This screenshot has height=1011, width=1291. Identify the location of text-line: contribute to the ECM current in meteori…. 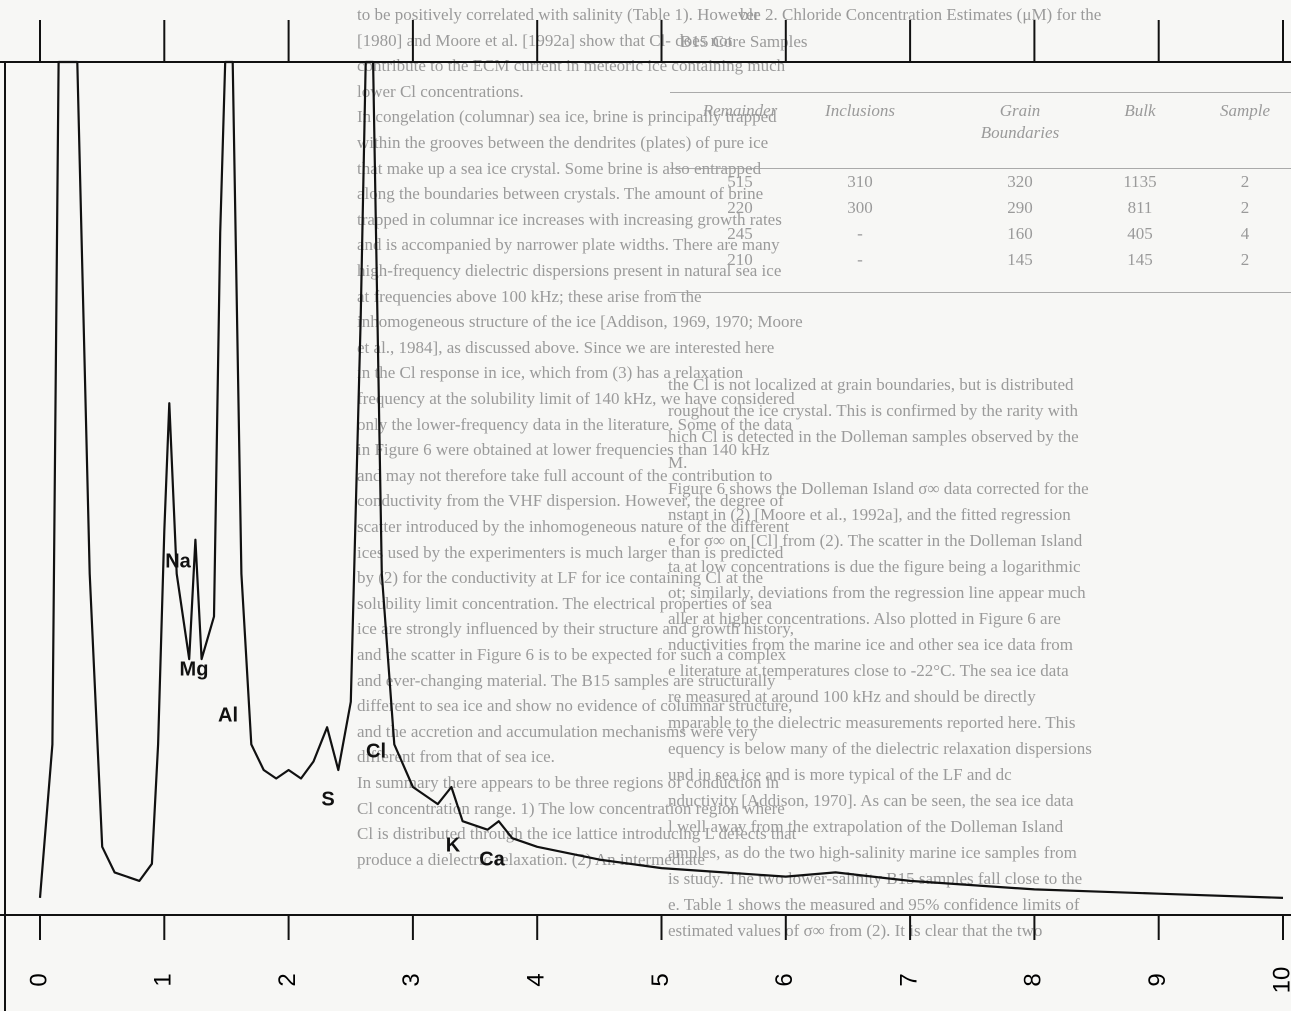
(571, 66).